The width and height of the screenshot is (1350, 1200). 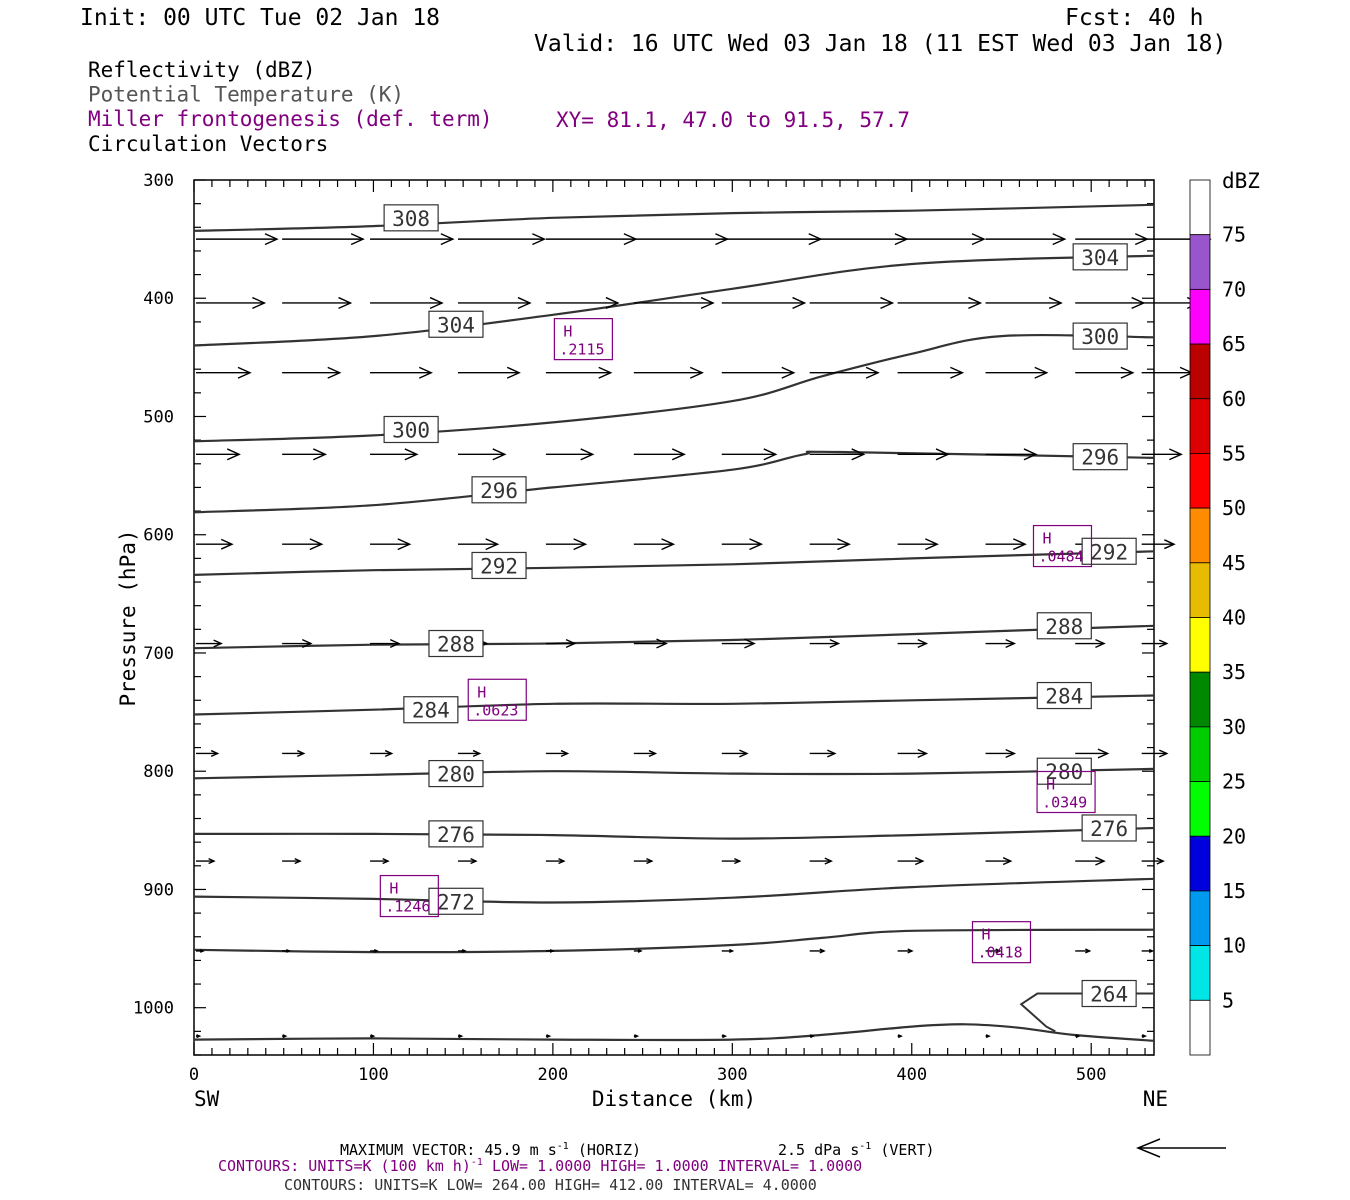 I want to click on colorbar-label: 25, so click(x=1234, y=782).